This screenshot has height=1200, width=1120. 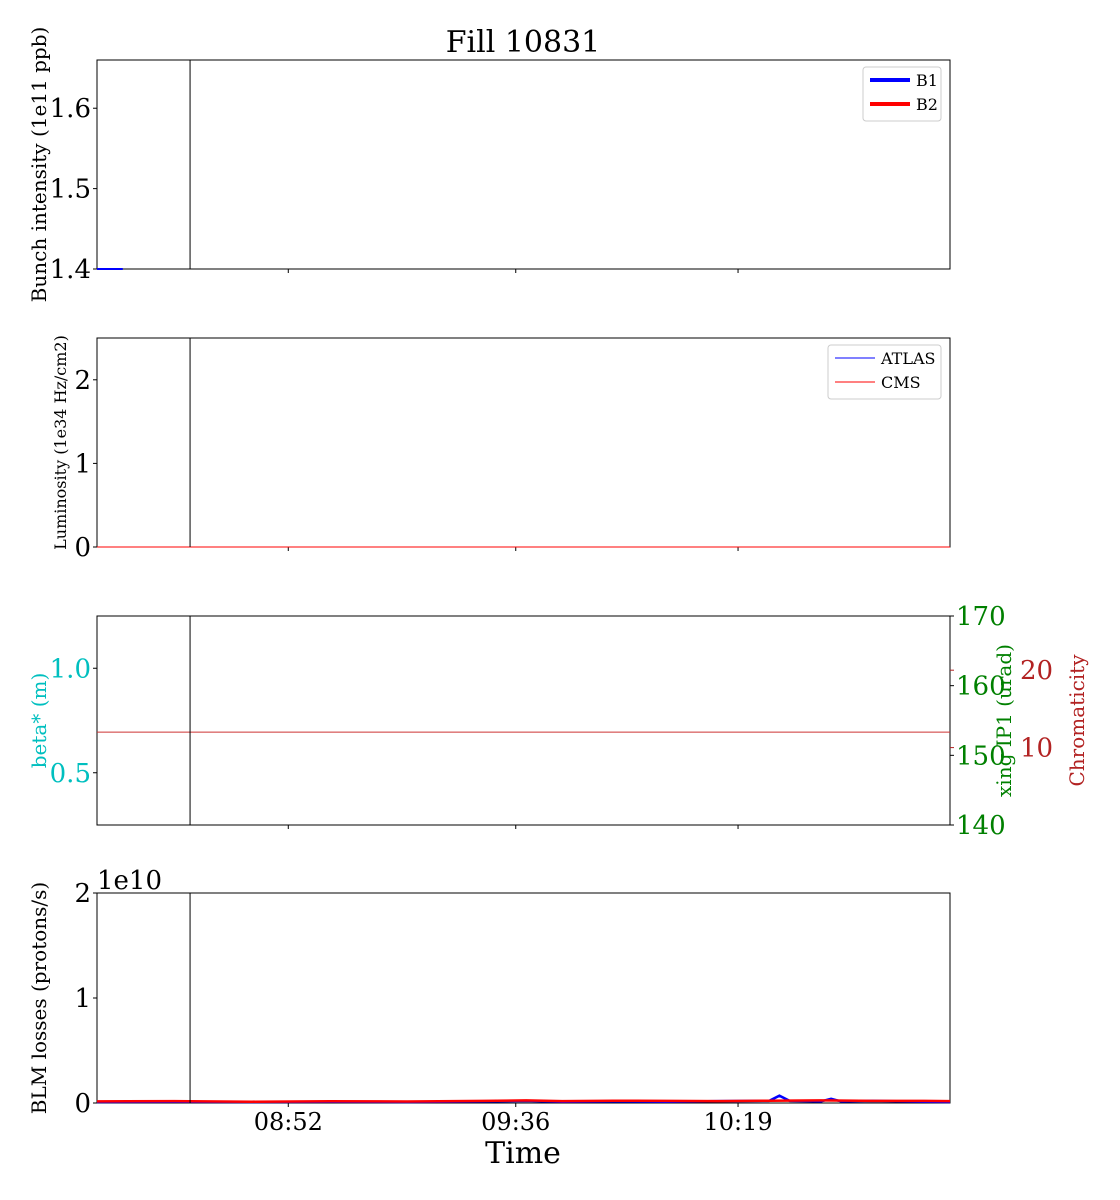 I want to click on legend: ATLAS CMS, so click(x=884, y=372).